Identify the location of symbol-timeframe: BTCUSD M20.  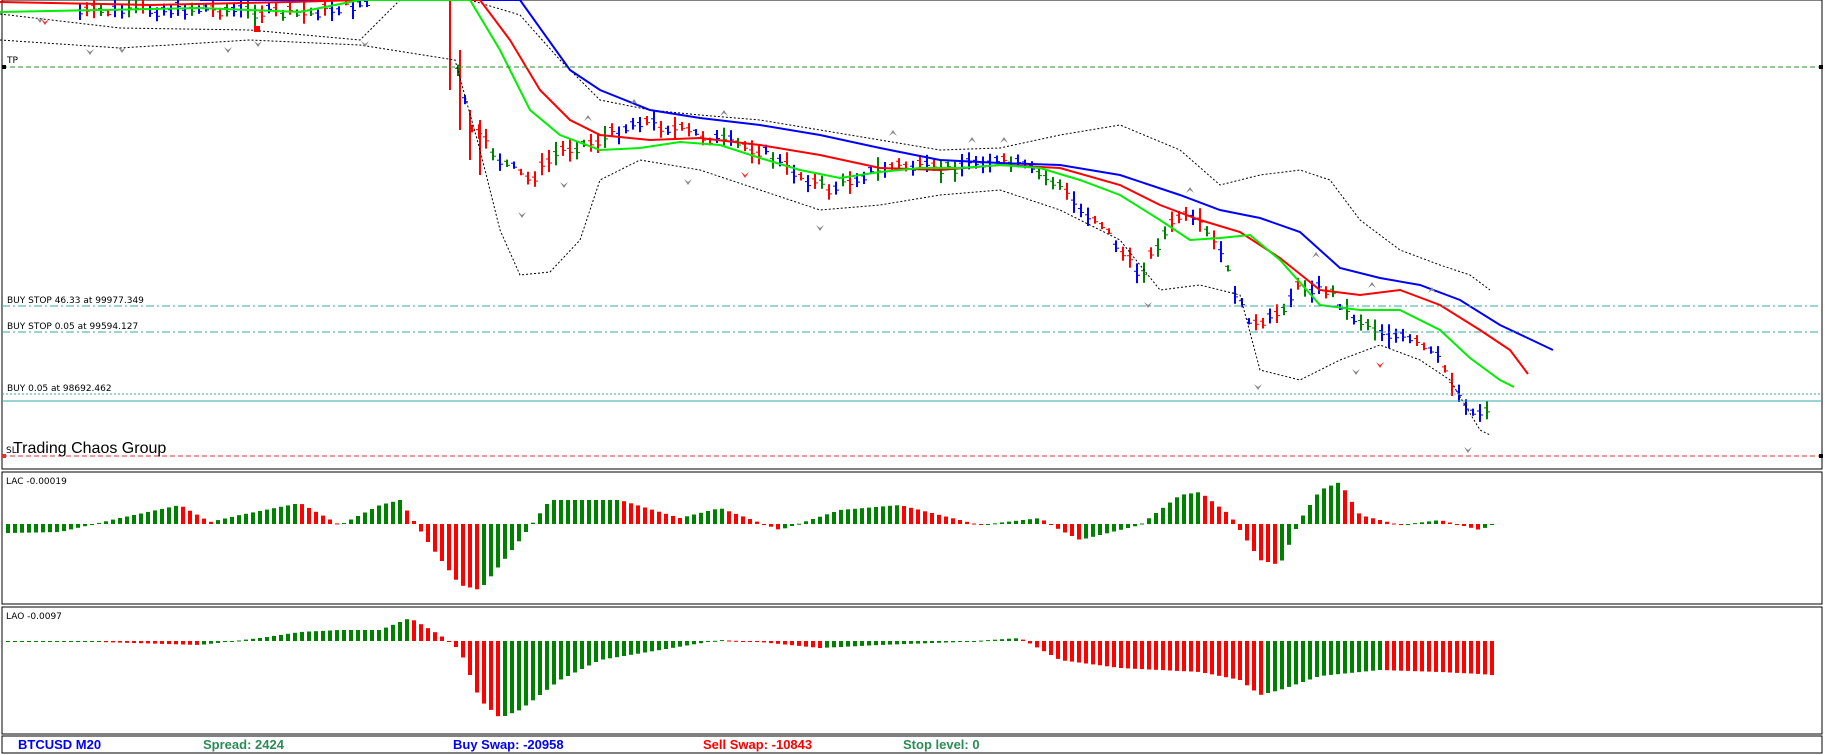
(59, 744).